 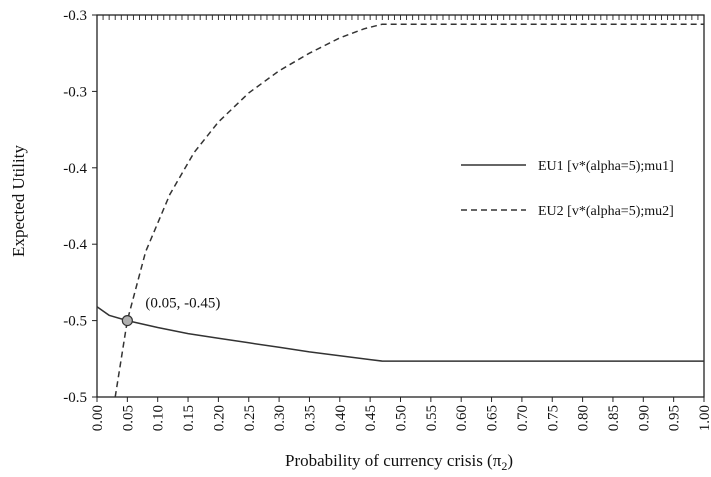 What do you see at coordinates (462, 418) in the screenshot?
I see `x-tick-label: 0.60` at bounding box center [462, 418].